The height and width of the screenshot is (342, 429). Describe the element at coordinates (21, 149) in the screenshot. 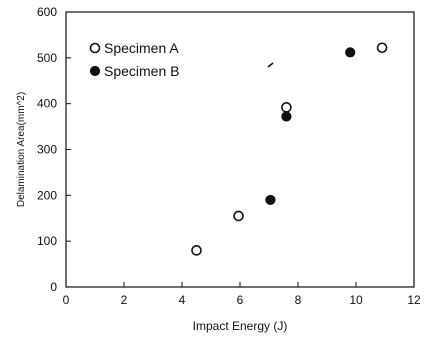

I see `y-axis-title: Delamination Area(mm^2)` at that location.